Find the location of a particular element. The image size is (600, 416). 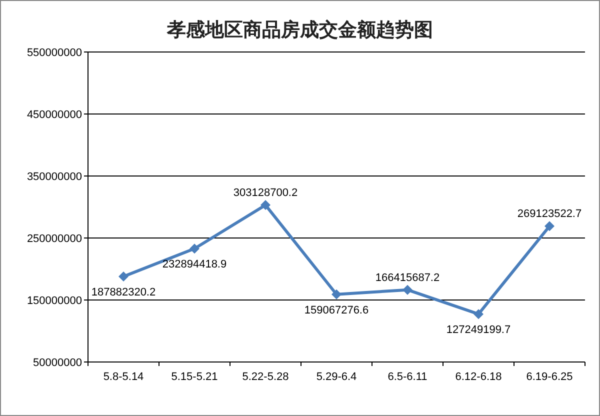

x-tick-label: 5.15-5.21 is located at coordinates (194, 377).